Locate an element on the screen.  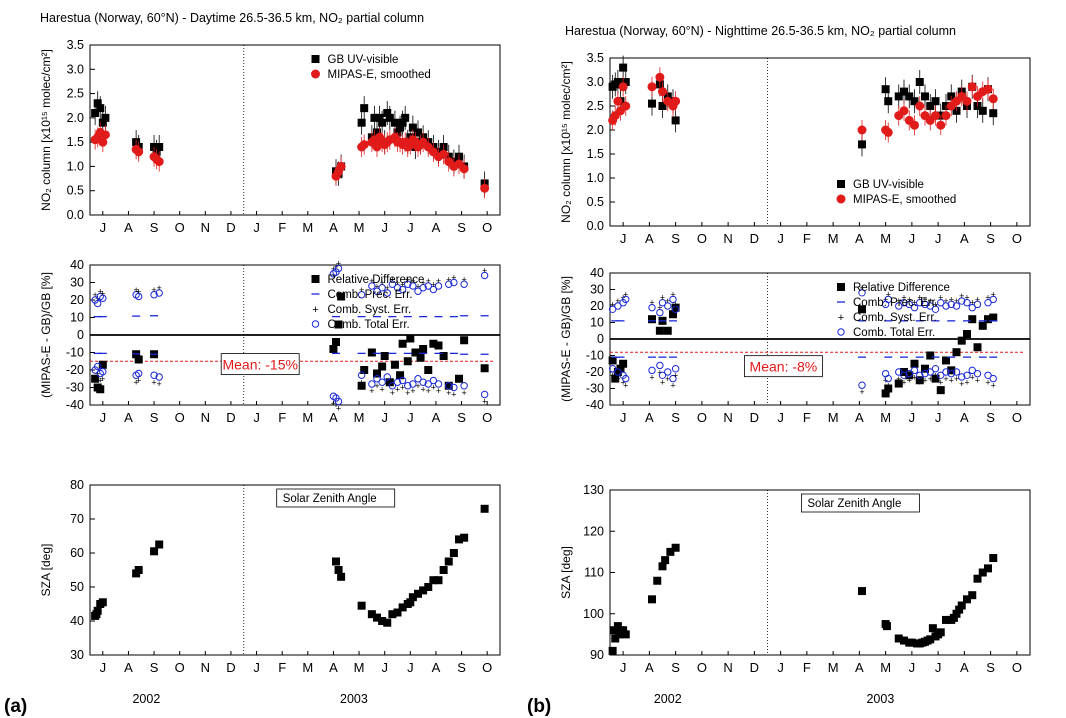
x-tick-label: F is located at coordinates (807, 667).